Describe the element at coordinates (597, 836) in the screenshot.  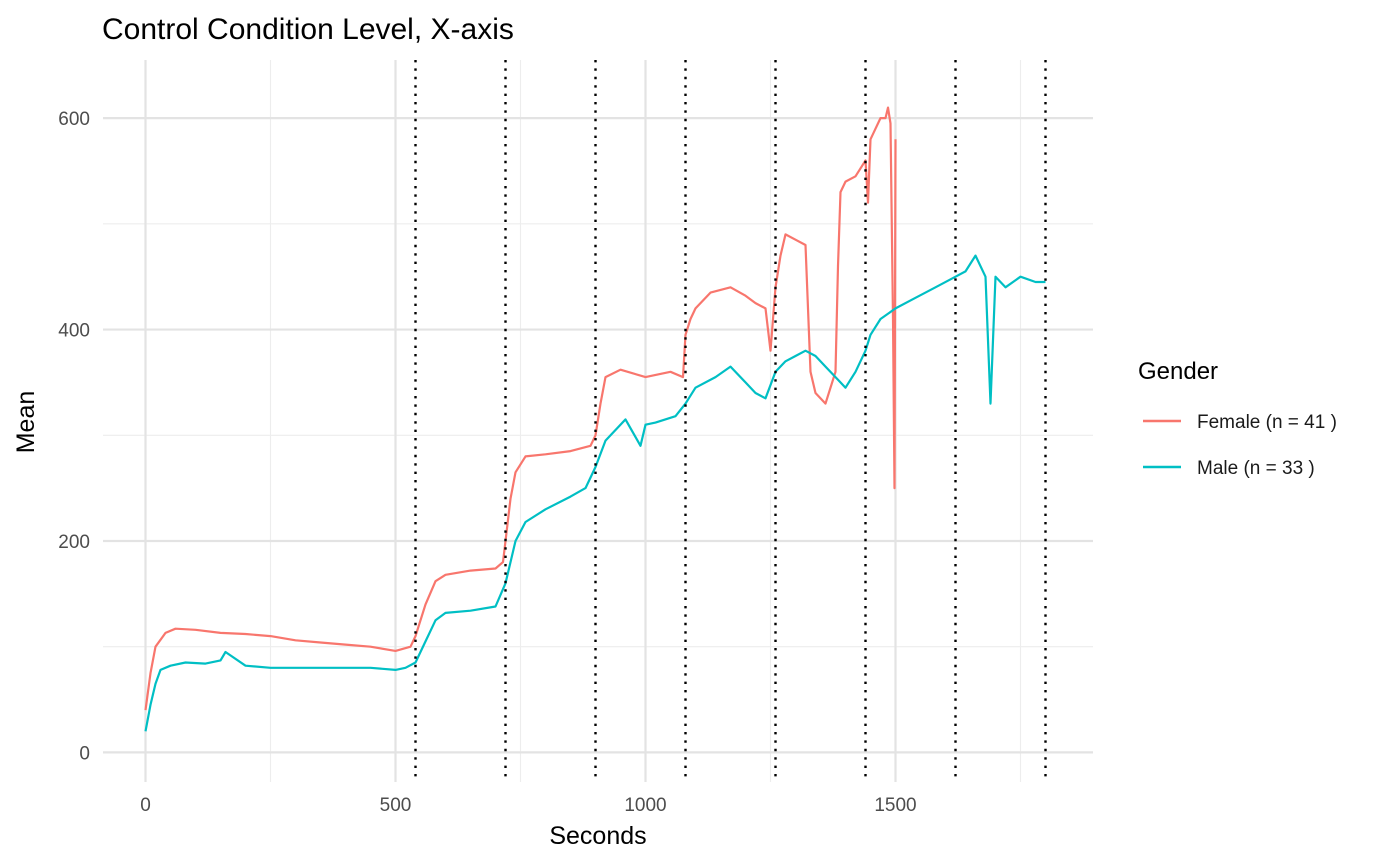
I see `x-axis-title: Seconds` at that location.